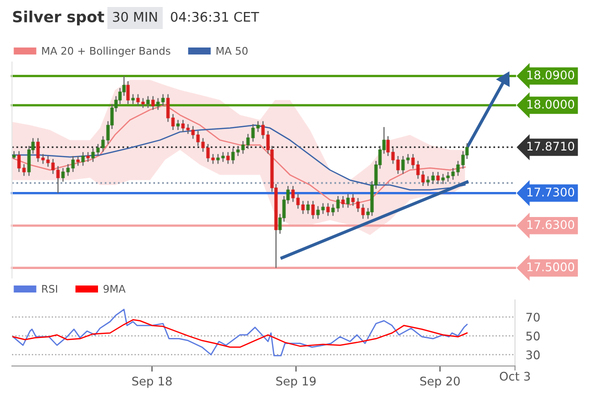 The image size is (594, 396). What do you see at coordinates (50, 288) in the screenshot?
I see `legend-label: RSI` at bounding box center [50, 288].